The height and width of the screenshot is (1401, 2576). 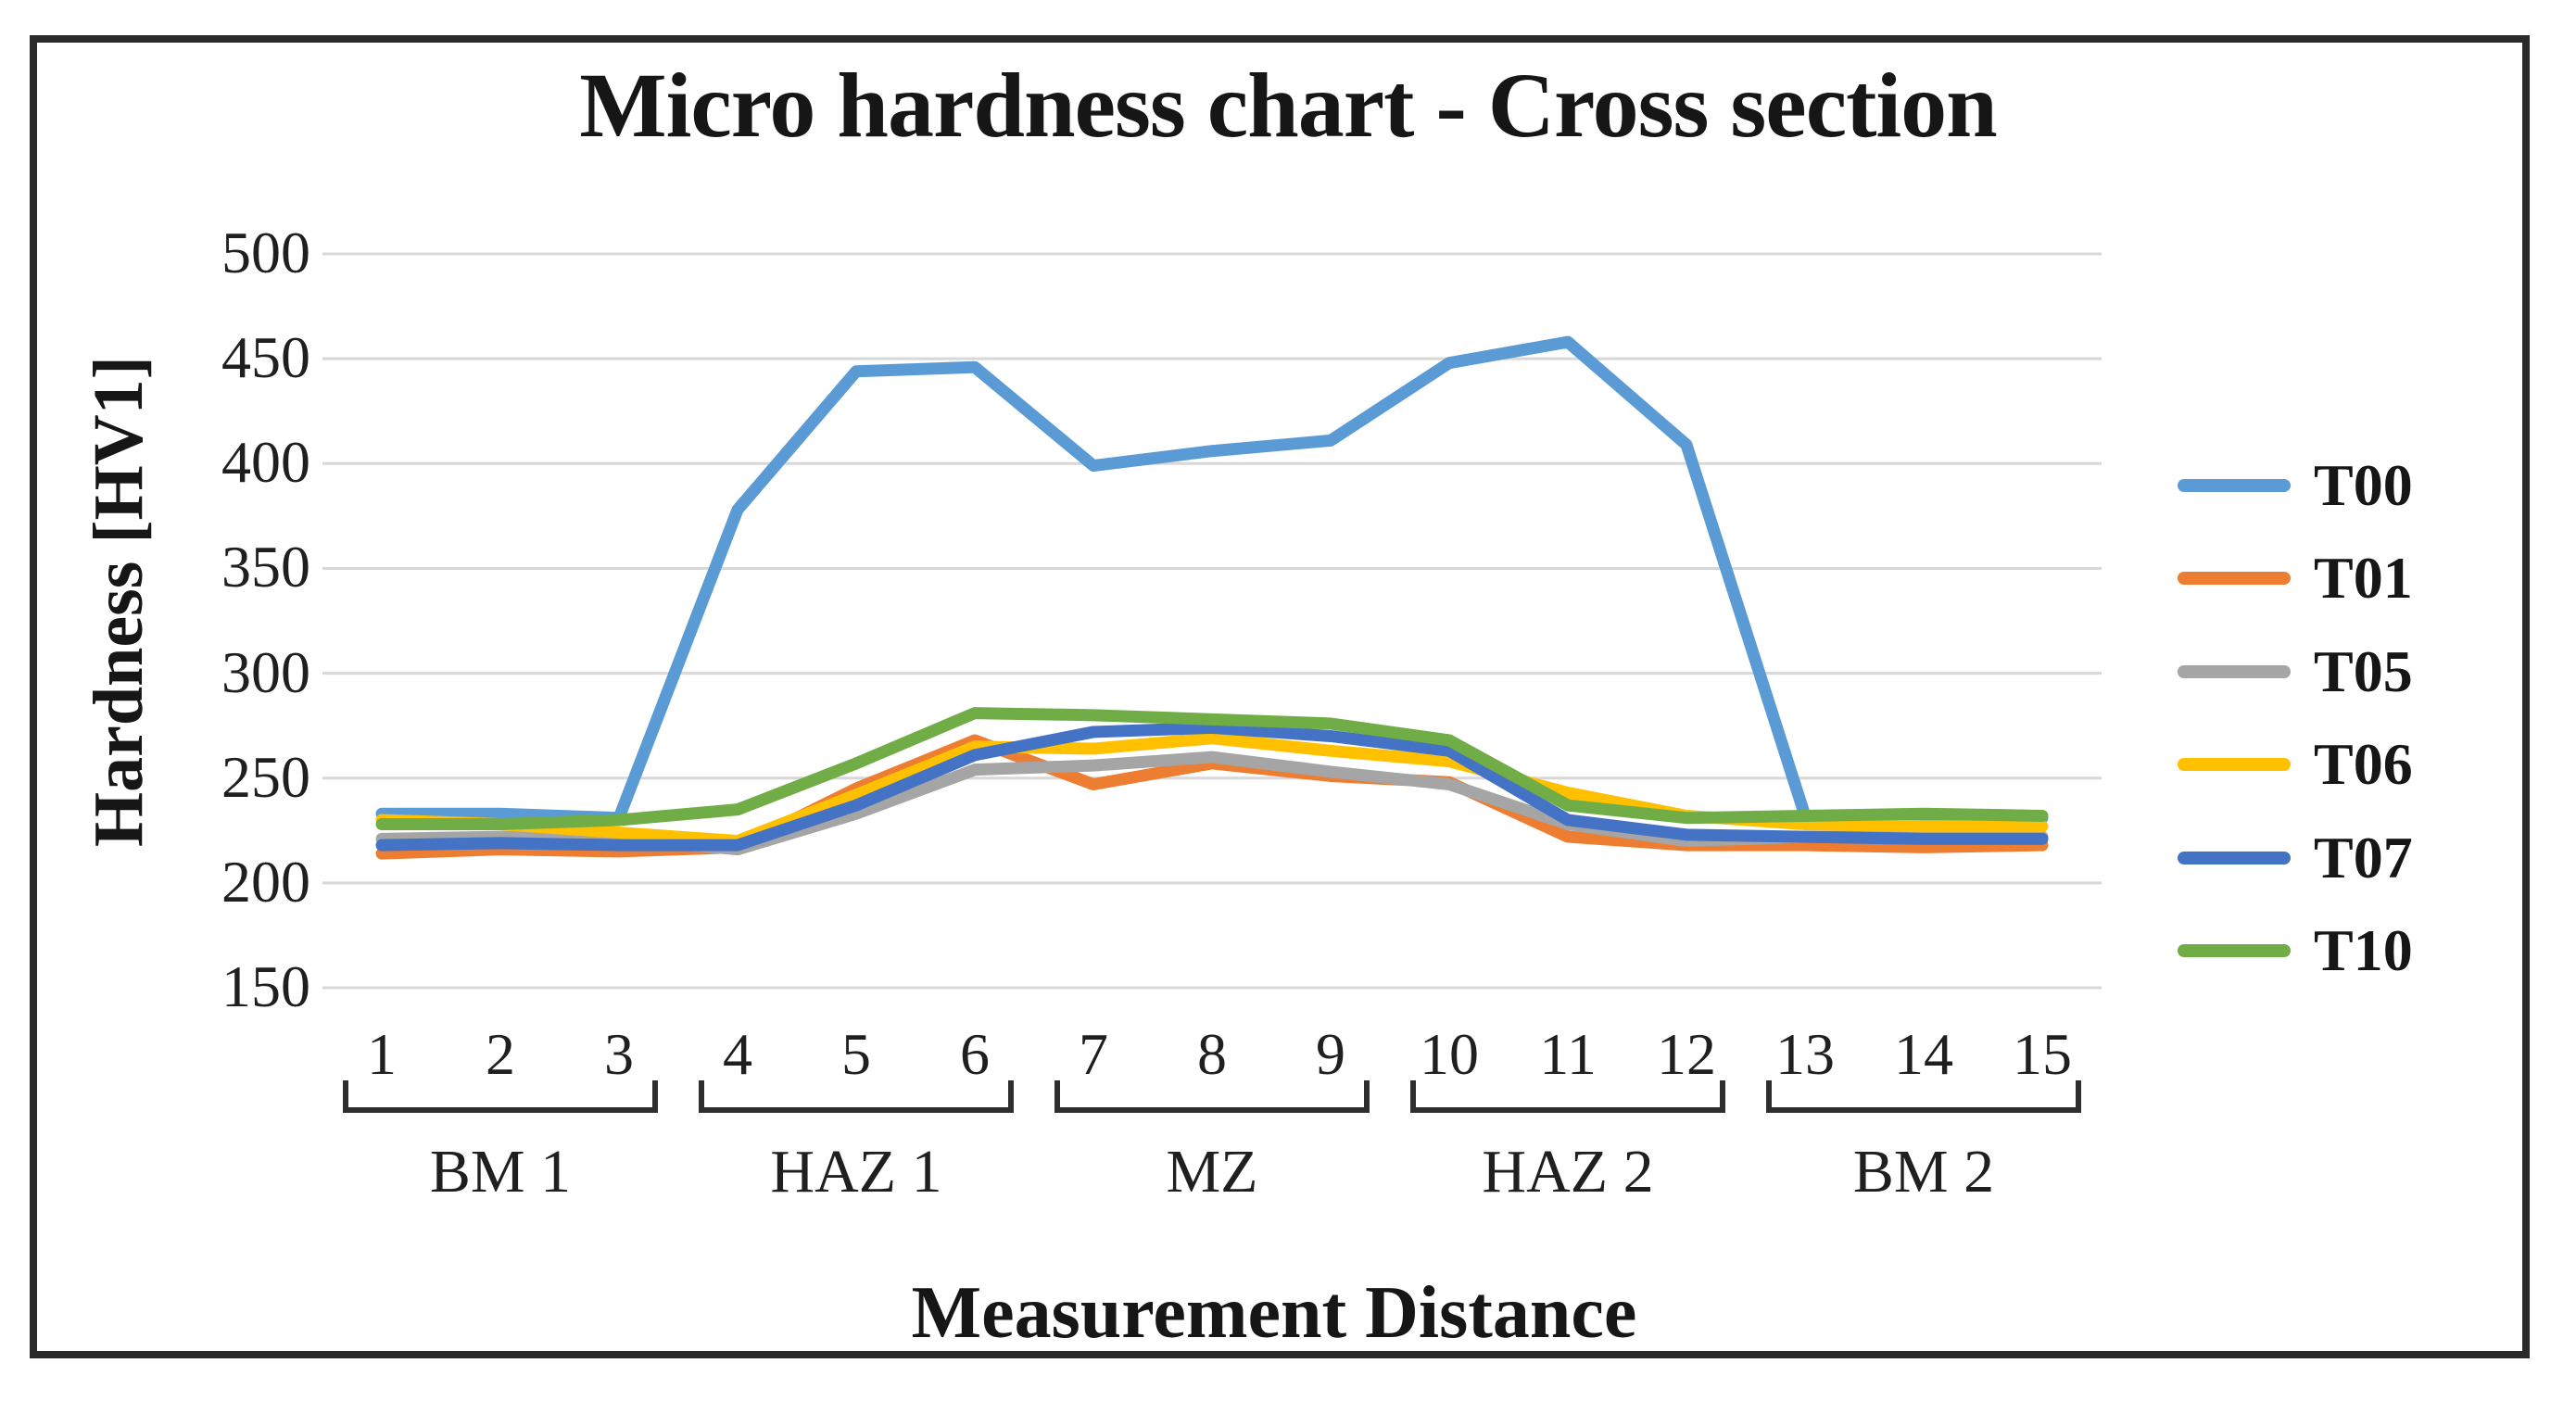 I want to click on y-tick-500: 500, so click(x=265, y=253).